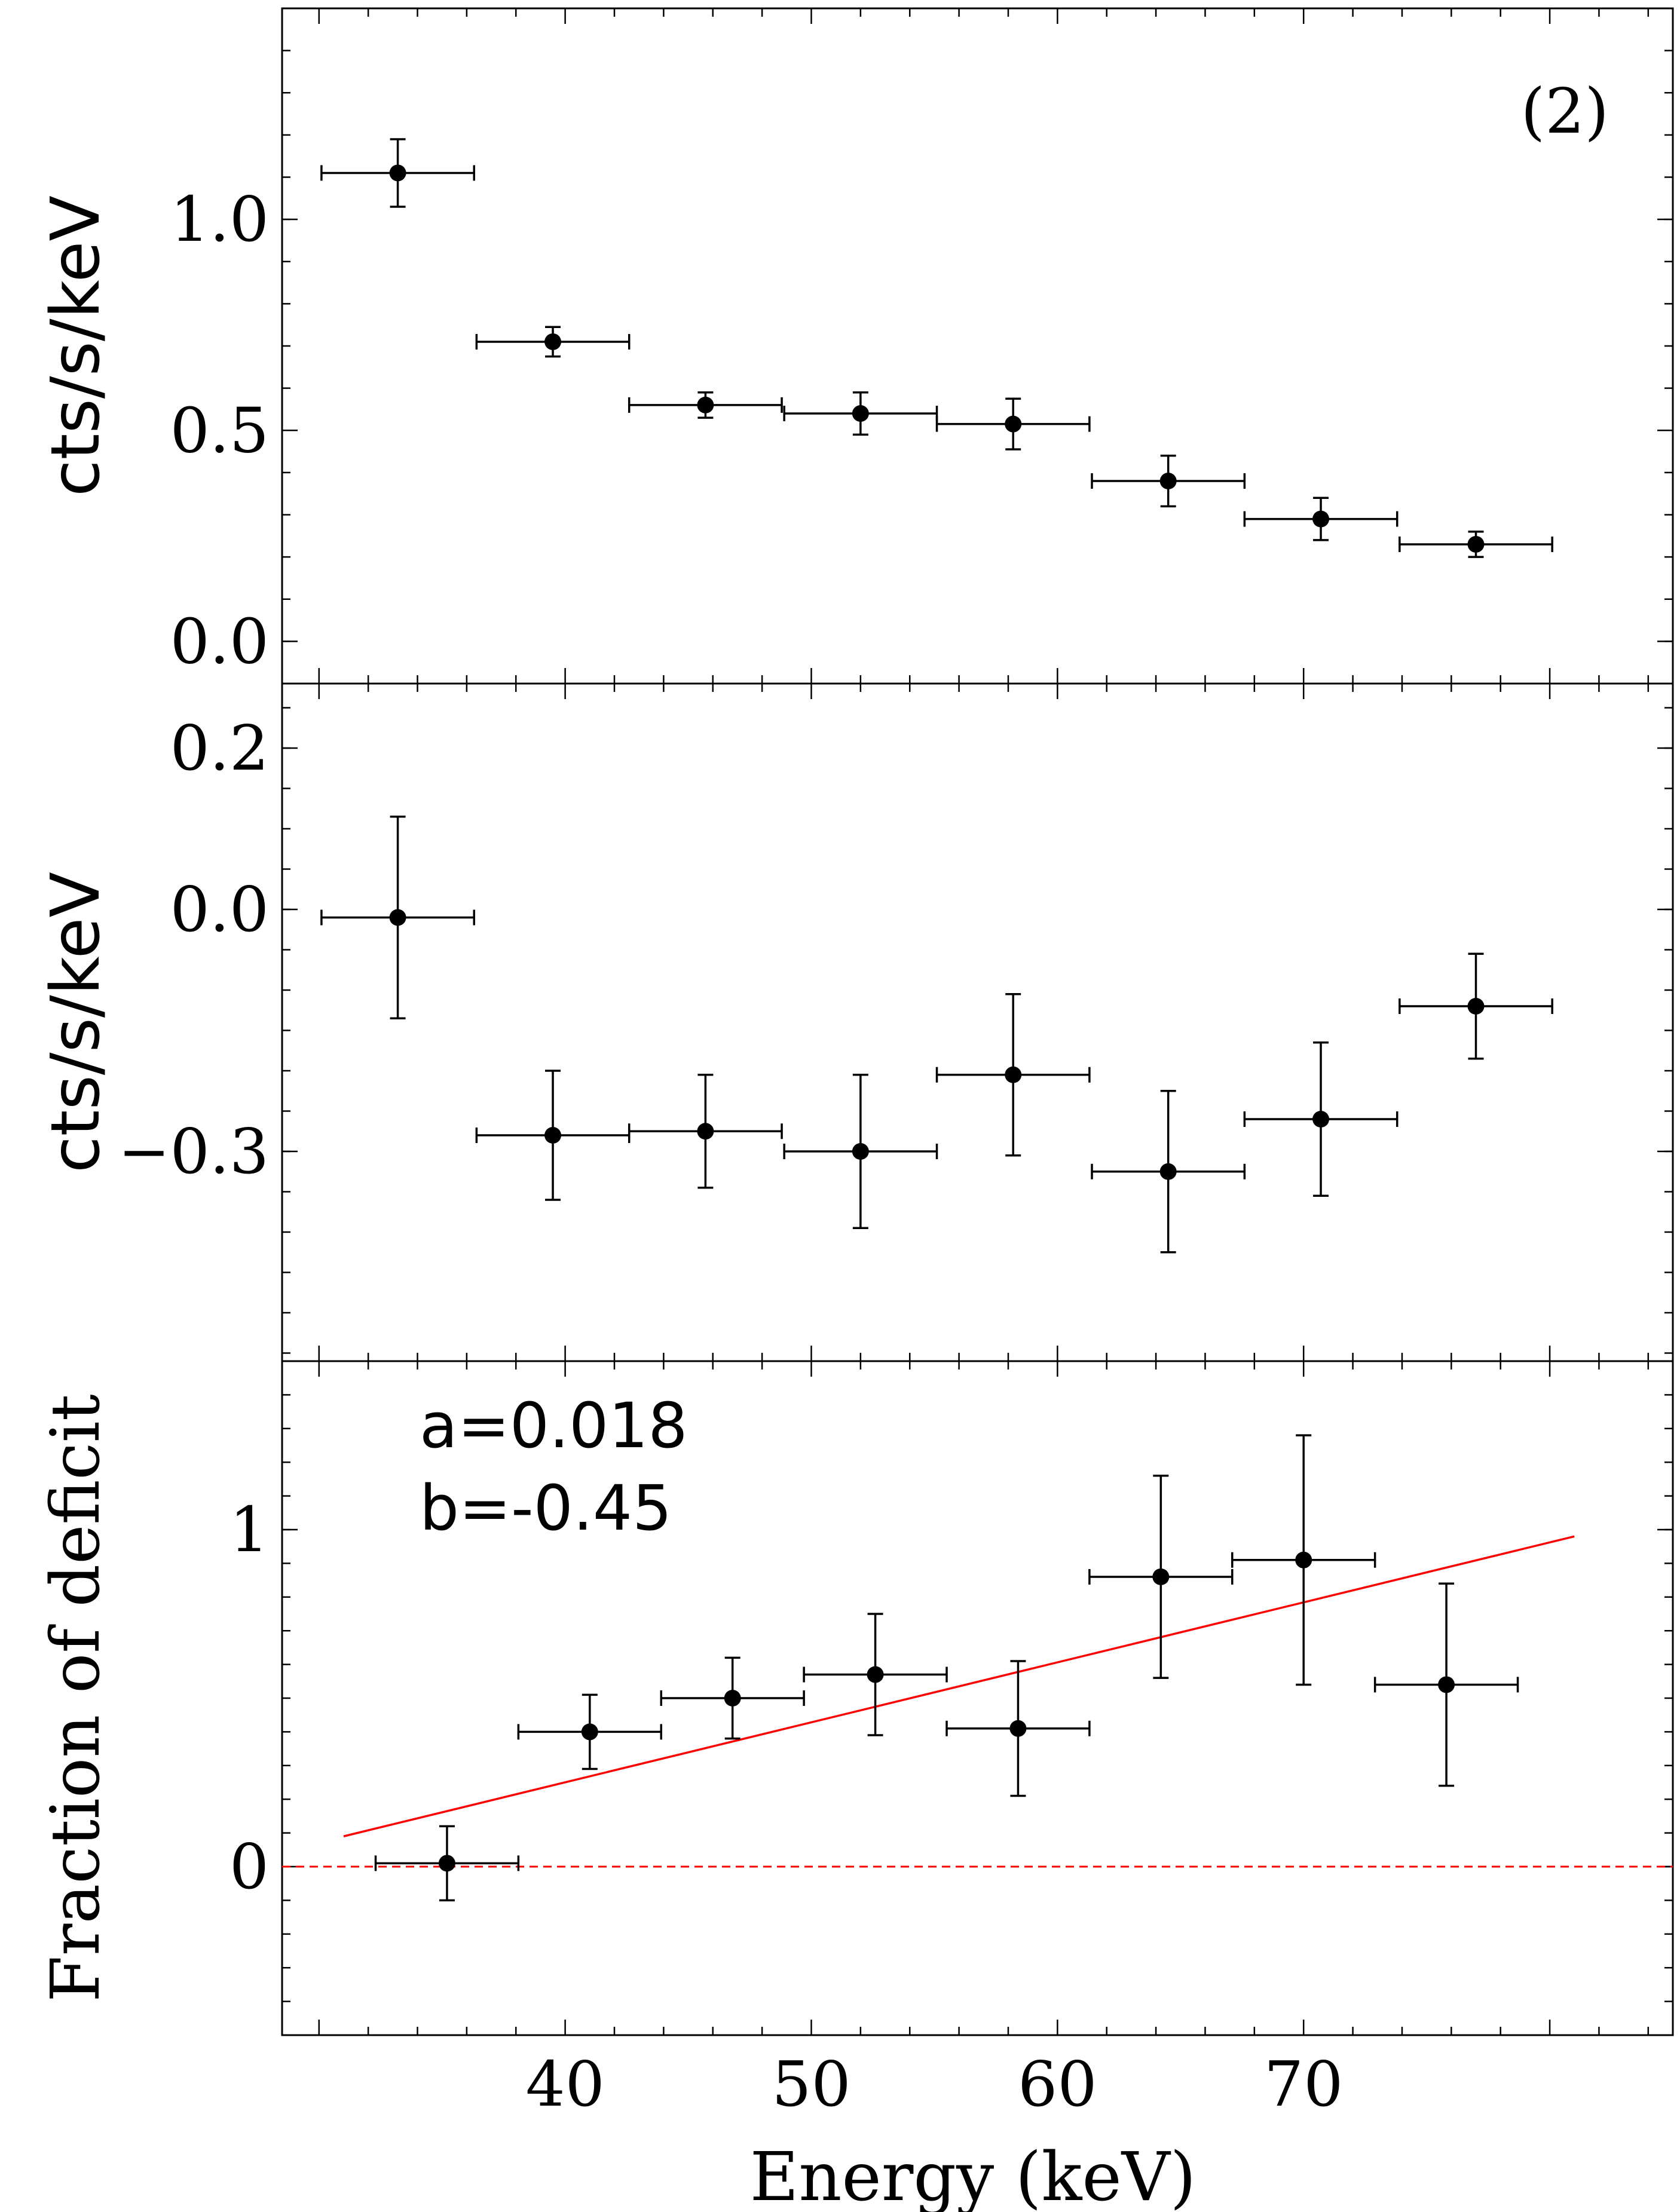  Describe the element at coordinates (249, 1529) in the screenshot. I see `y-tick-label: 1` at that location.